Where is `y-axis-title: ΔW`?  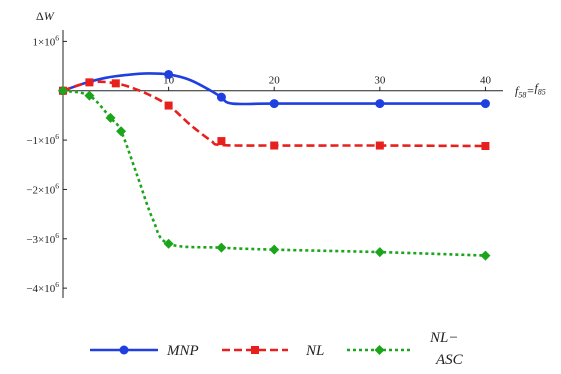 y-axis-title: ΔW is located at coordinates (45, 16).